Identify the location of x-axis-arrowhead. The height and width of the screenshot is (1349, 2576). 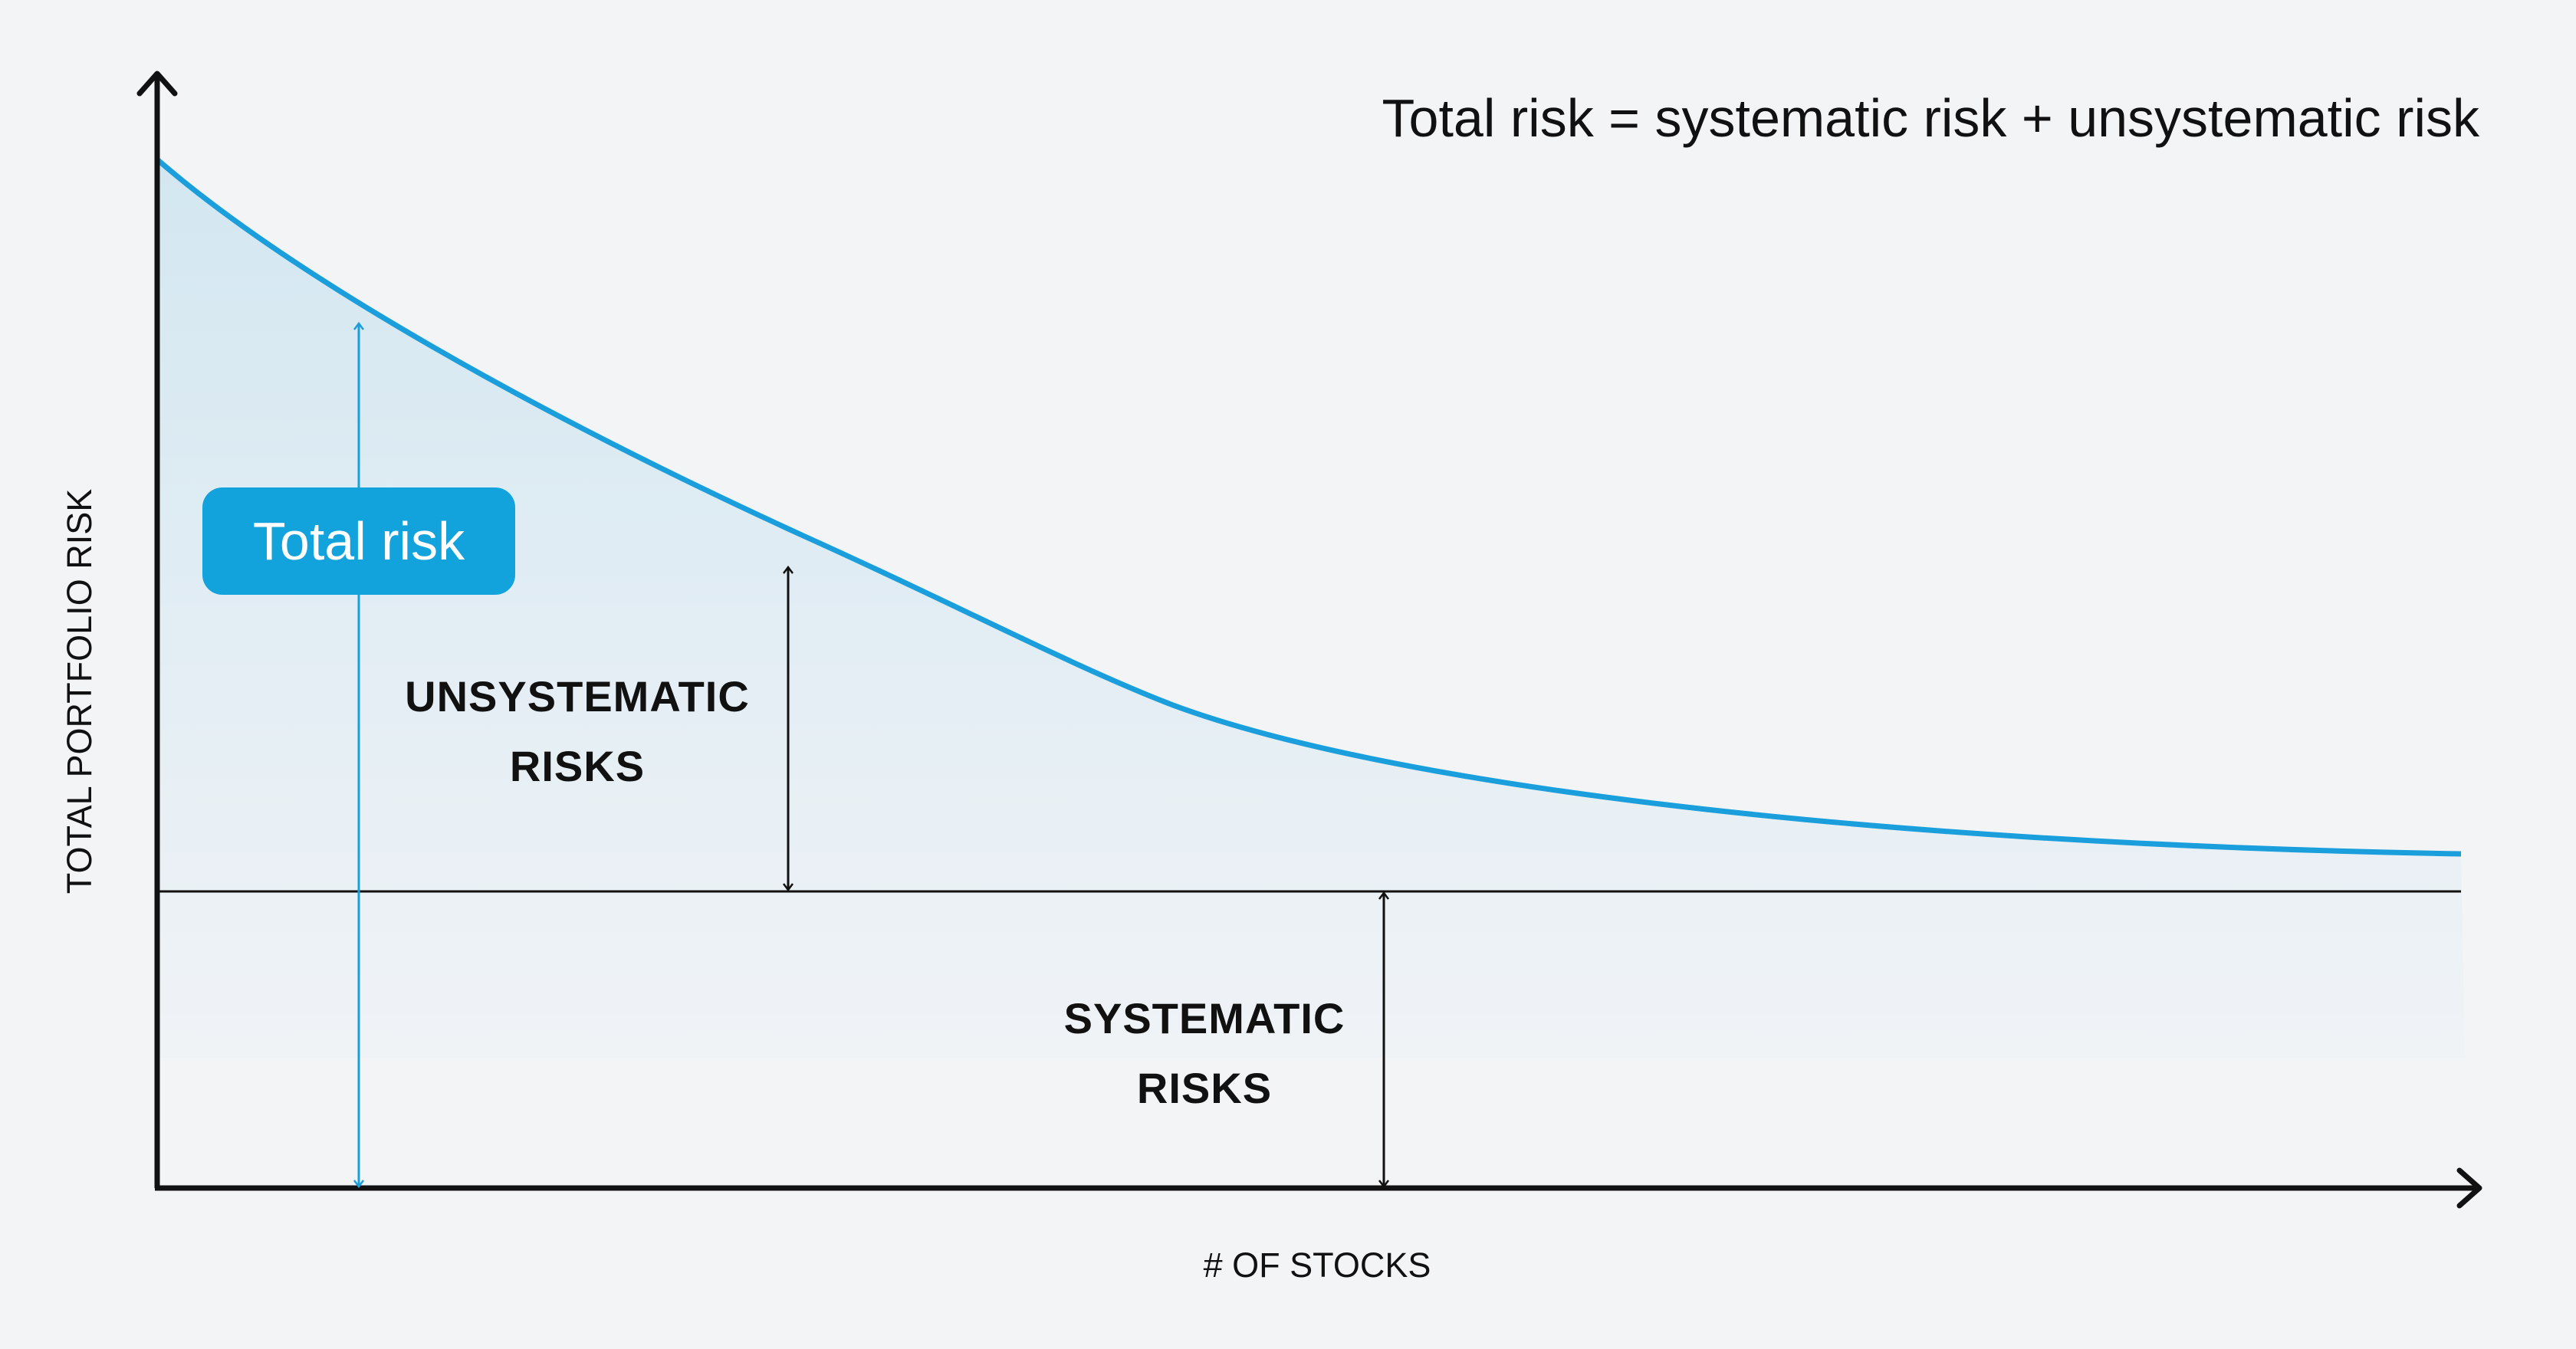
(2469, 1188).